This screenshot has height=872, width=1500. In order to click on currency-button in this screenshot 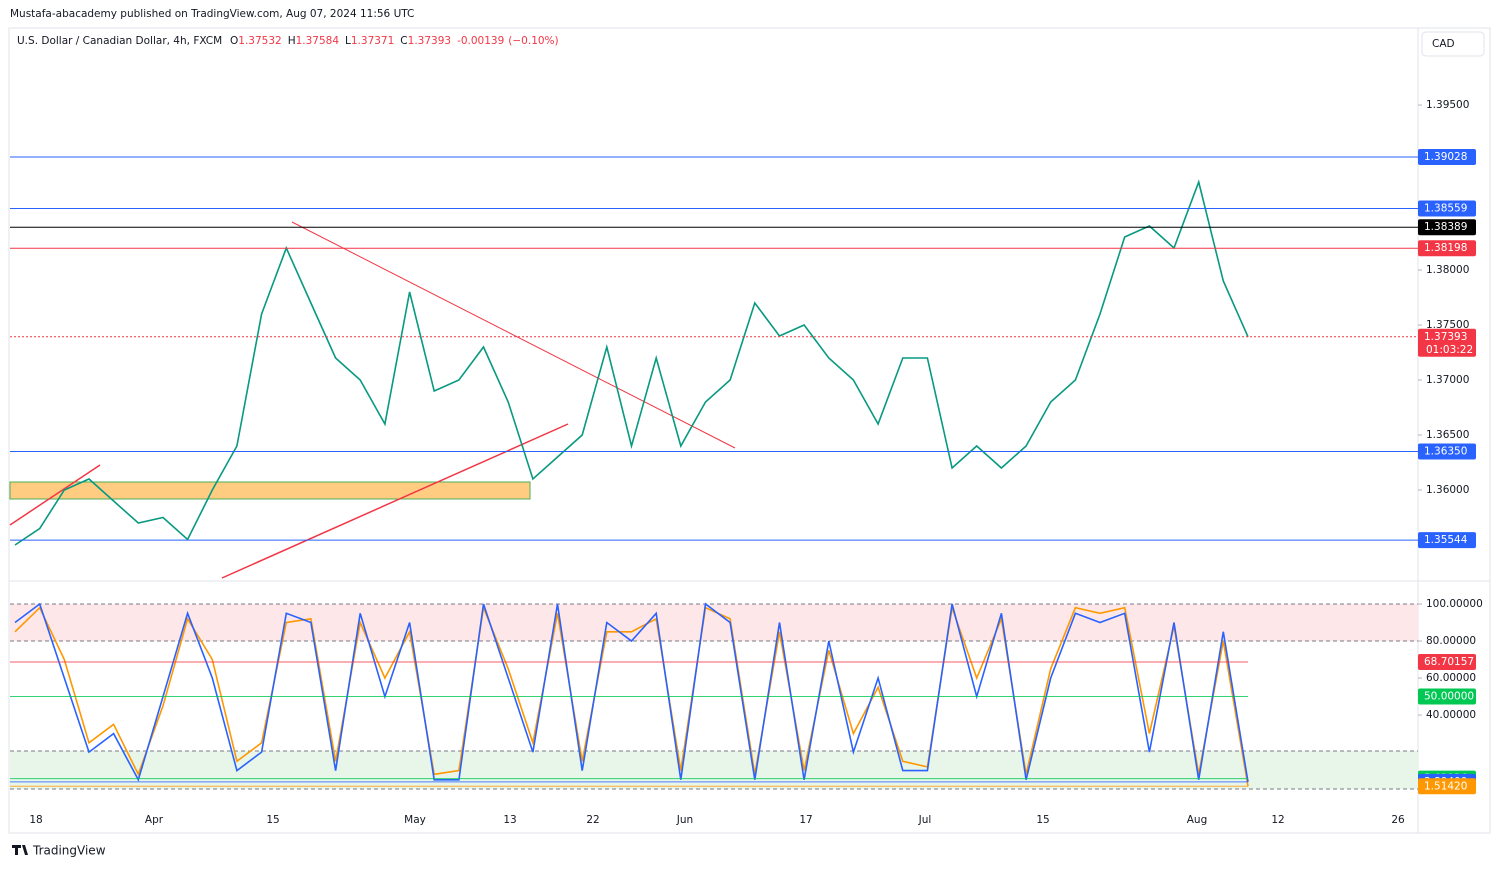, I will do `click(1453, 44)`.